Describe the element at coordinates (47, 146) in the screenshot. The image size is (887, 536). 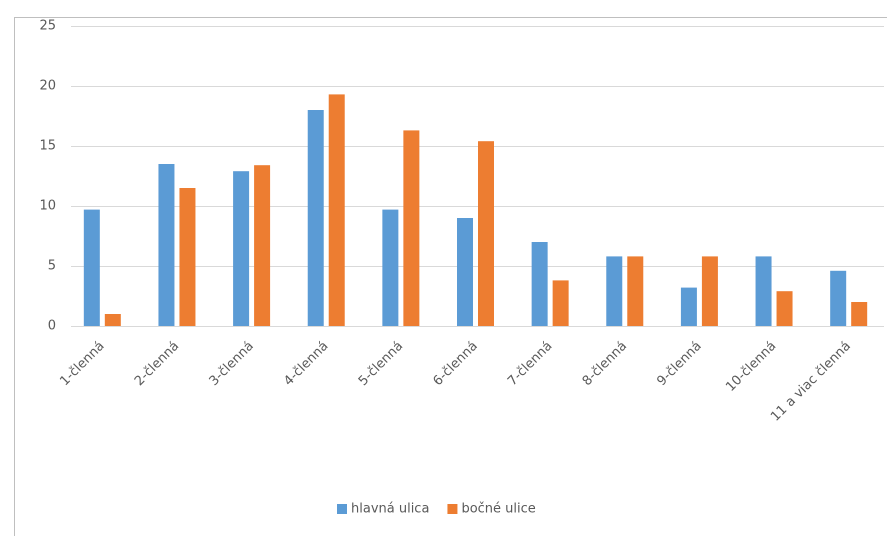
I see `y-tick-label: 15` at that location.